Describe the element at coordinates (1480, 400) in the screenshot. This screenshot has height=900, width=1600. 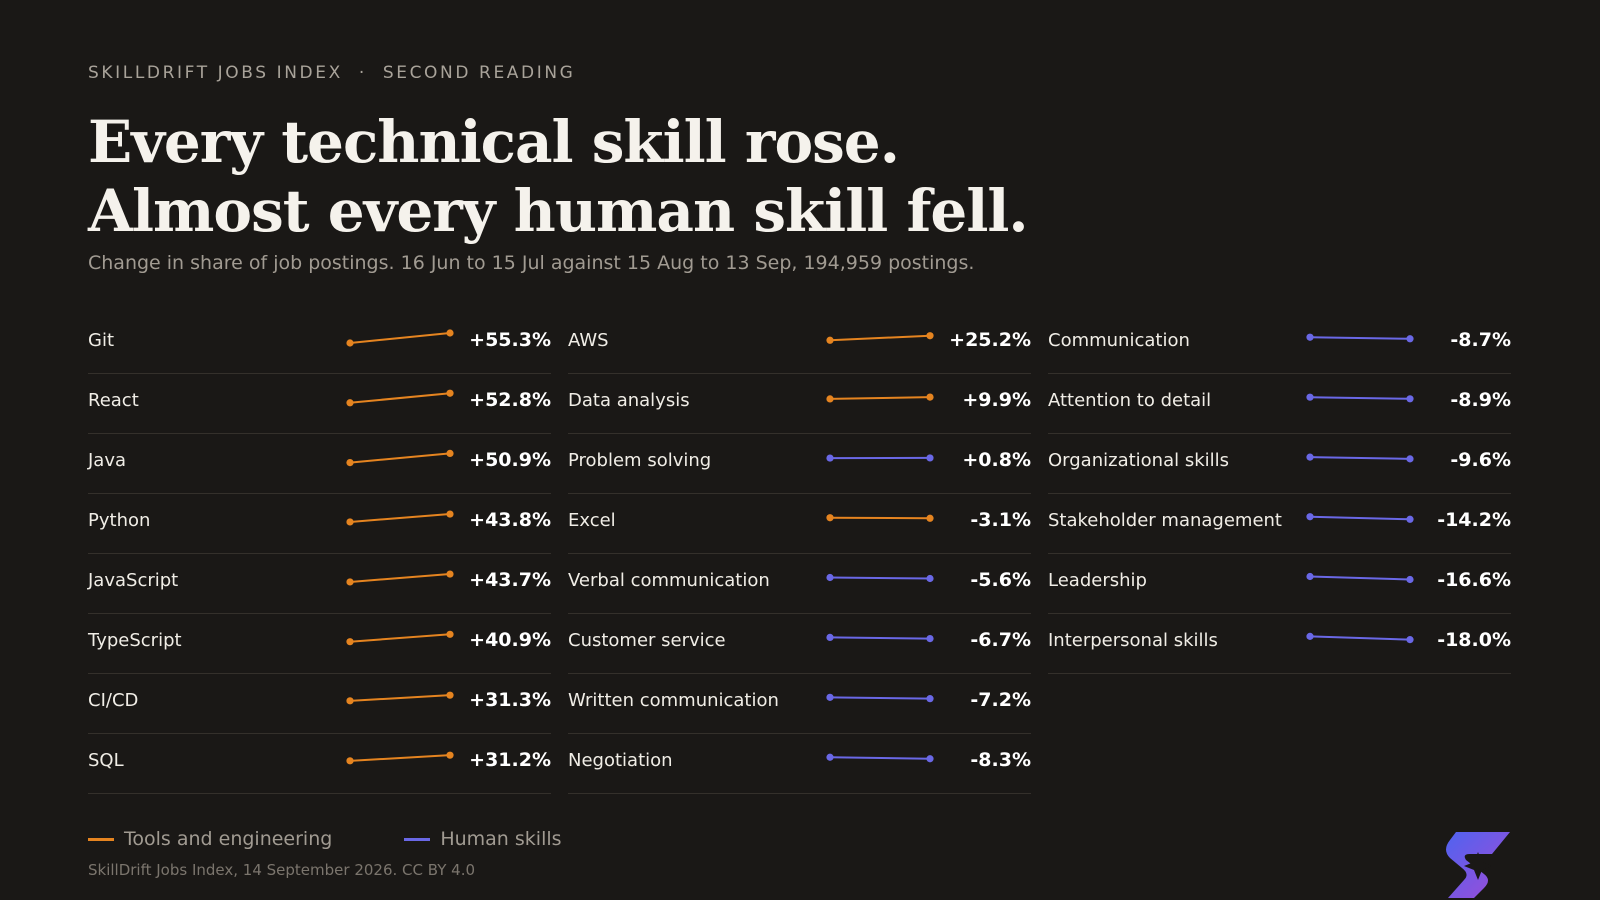
I see `skill-change-value: -8.9%` at that location.